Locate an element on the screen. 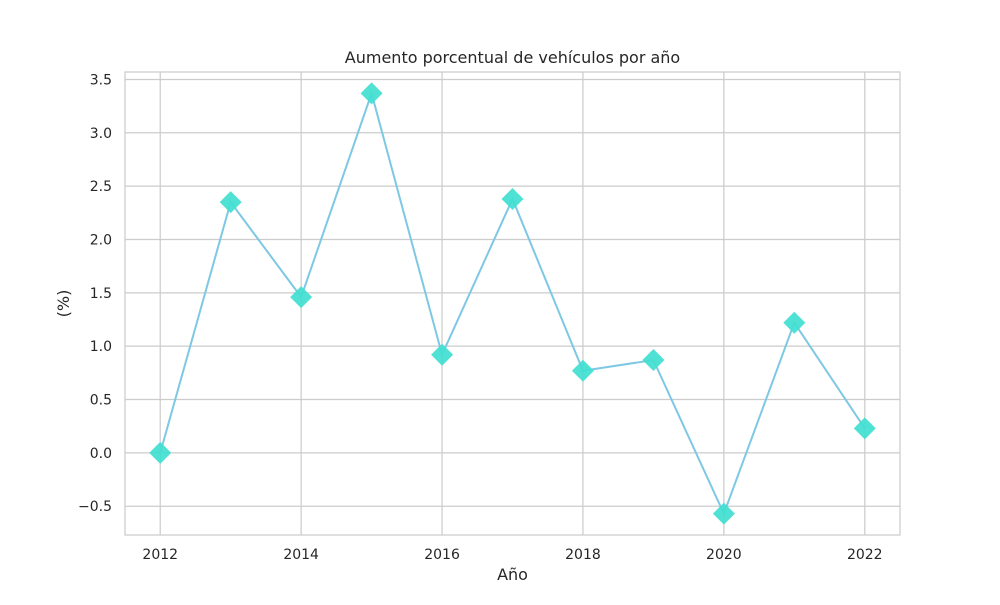 The image size is (1000, 605). y-axis-label: (%) is located at coordinates (63, 304).